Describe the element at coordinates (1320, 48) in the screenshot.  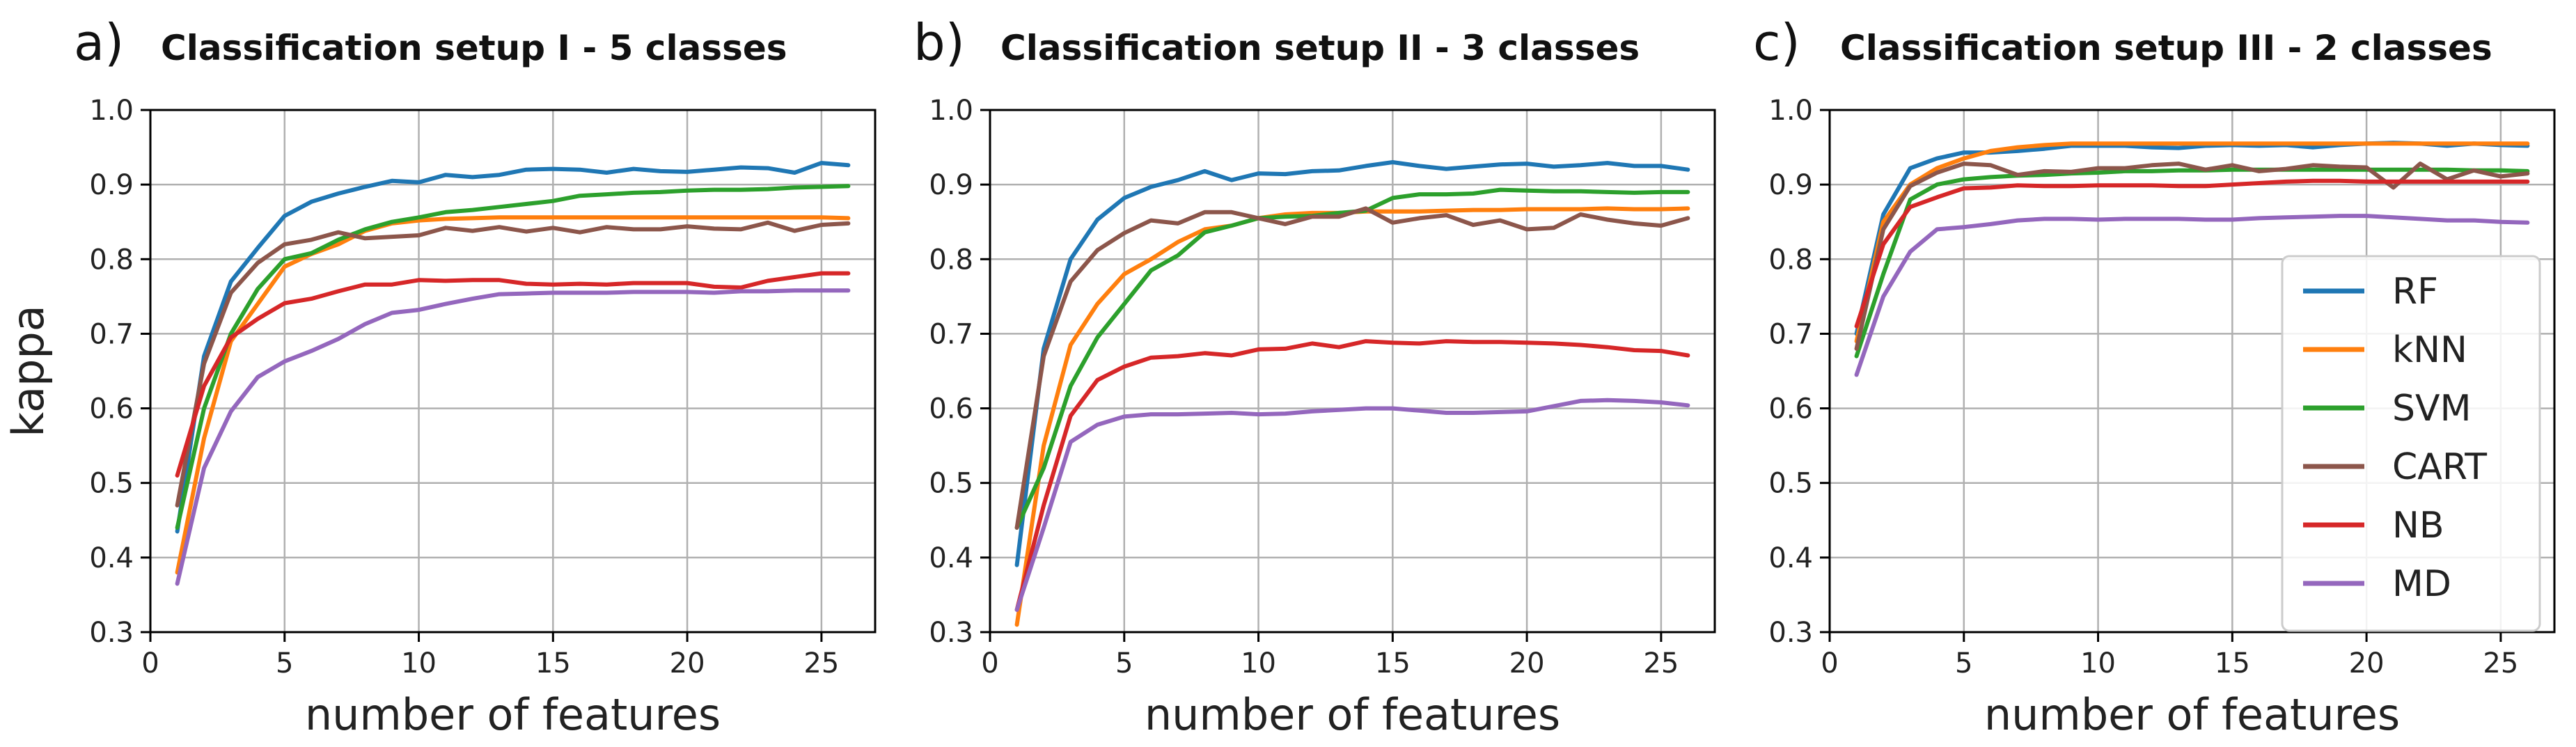
I see `chart-title: Classification setup II - 3 classes` at that location.